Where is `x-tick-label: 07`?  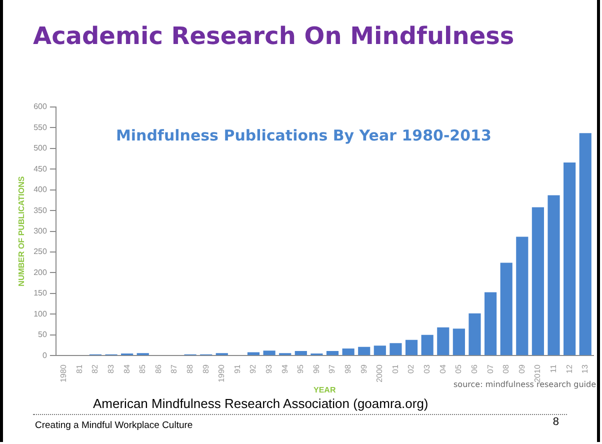 x-tick-label: 07 is located at coordinates (490, 369).